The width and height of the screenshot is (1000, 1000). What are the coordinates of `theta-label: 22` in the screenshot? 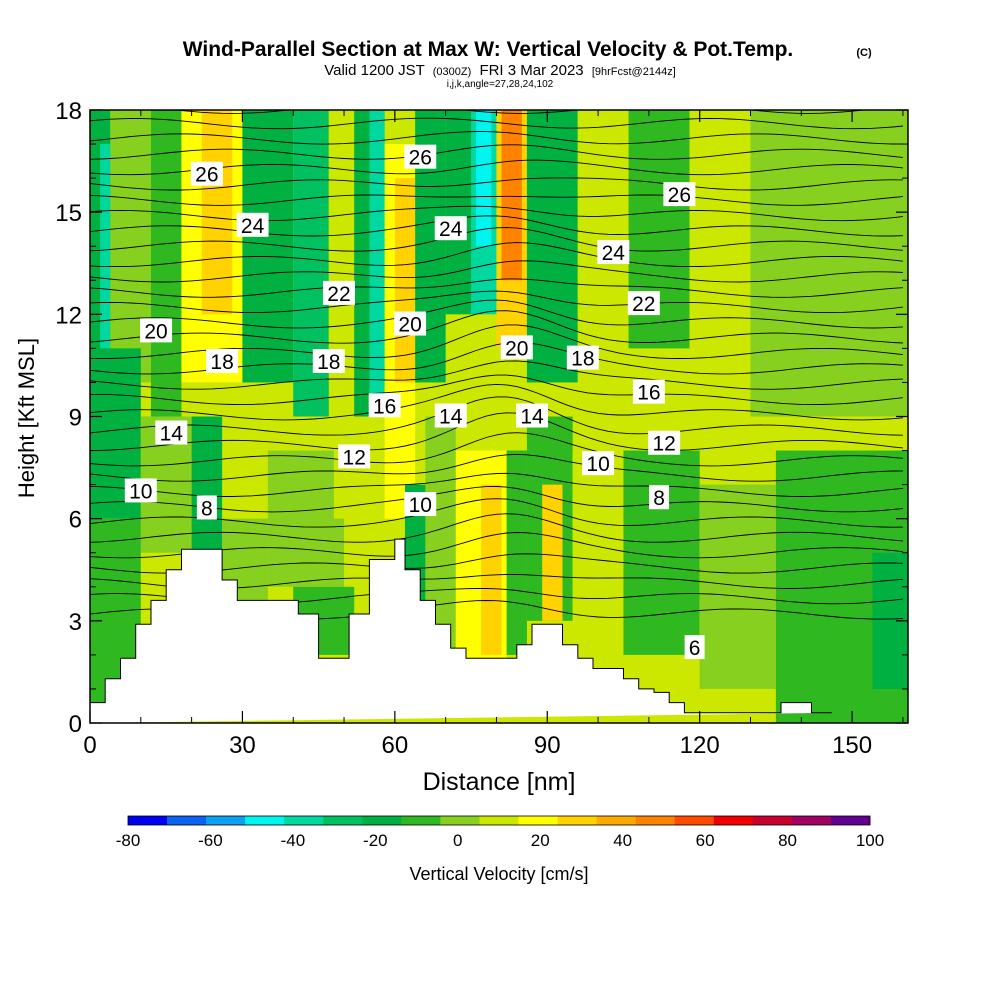 It's located at (338, 293).